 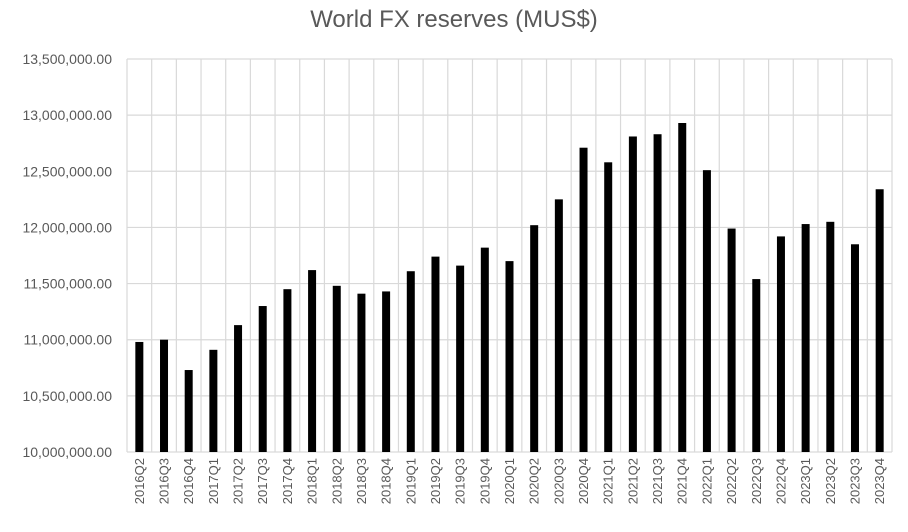 I want to click on x-tick-label: 2017Q1, so click(x=213, y=481).